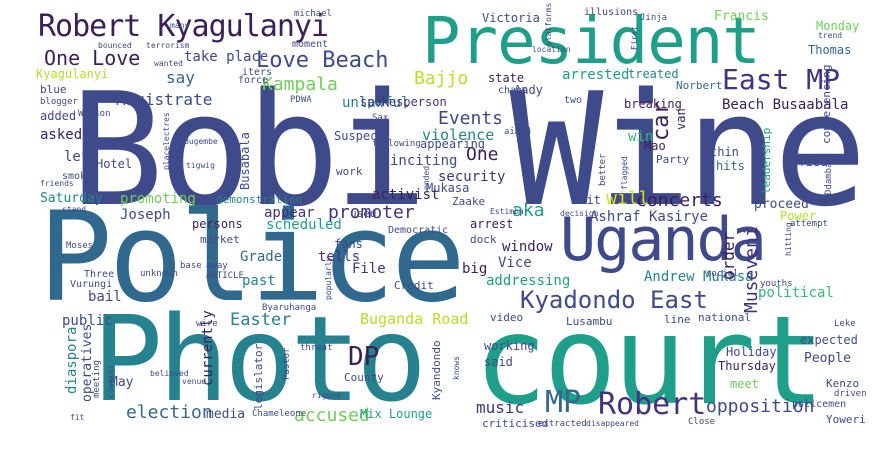 This screenshot has width=890, height=453. What do you see at coordinates (279, 414) in the screenshot?
I see `word-chameleone: Chameleone` at bounding box center [279, 414].